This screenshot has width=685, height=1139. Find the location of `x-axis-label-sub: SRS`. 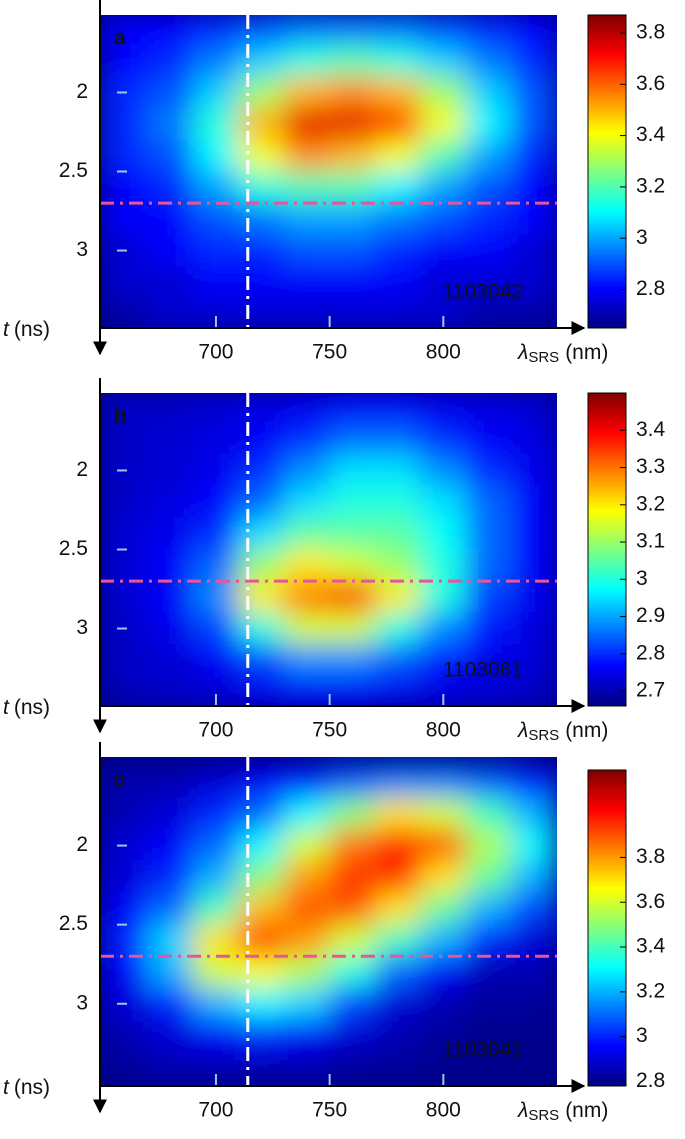

x-axis-label-sub: SRS is located at coordinates (543, 1115).